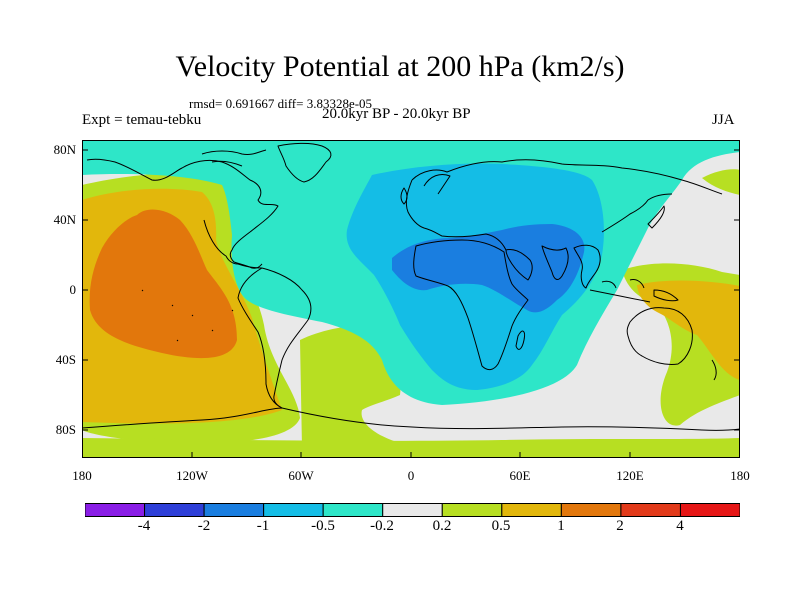  What do you see at coordinates (404, 196) in the screenshot?
I see `coastline-britain` at bounding box center [404, 196].